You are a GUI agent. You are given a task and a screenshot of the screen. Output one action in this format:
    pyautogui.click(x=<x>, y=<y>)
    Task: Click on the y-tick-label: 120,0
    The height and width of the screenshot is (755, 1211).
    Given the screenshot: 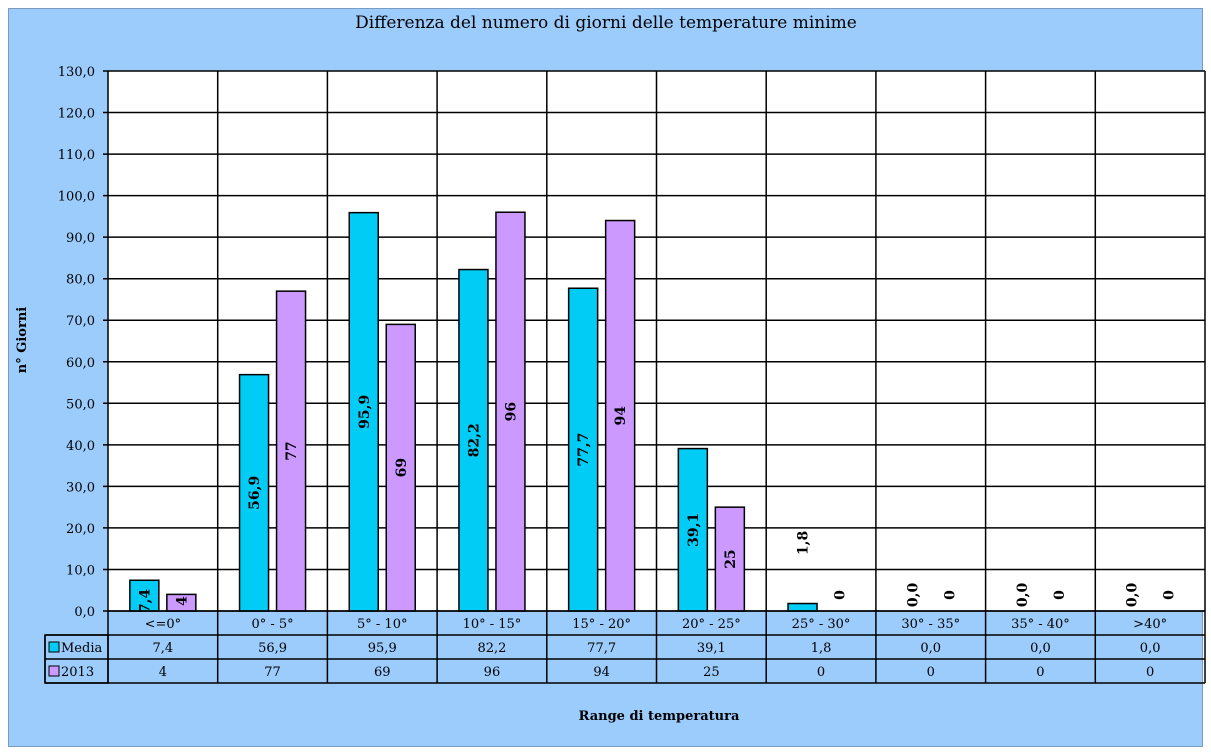 What is the action you would take?
    pyautogui.click(x=76, y=114)
    